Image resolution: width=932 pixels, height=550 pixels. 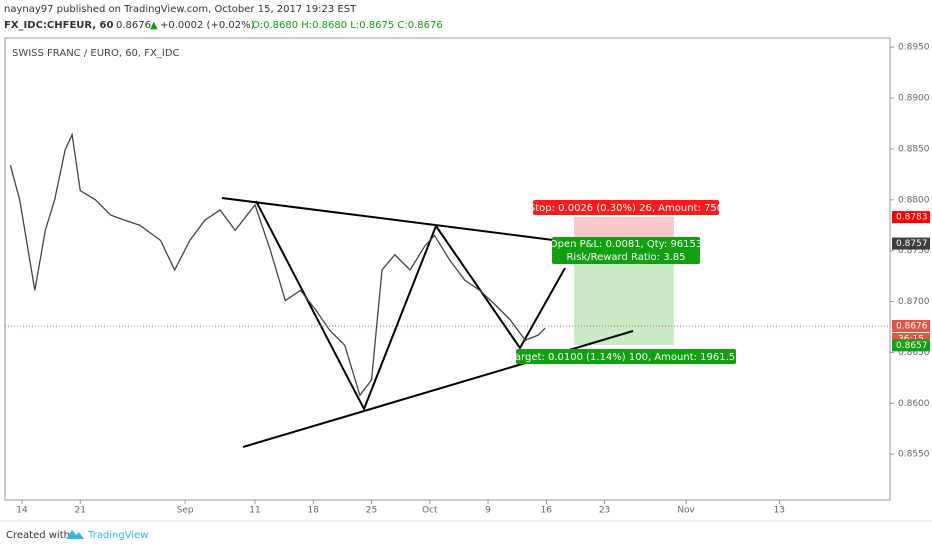 What do you see at coordinates (686, 511) in the screenshot?
I see `x-tick-label: Nov` at bounding box center [686, 511].